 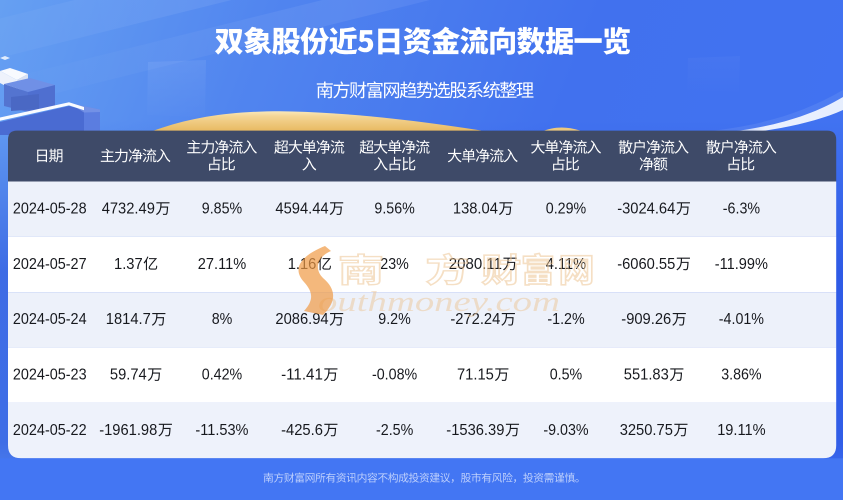 I want to click on svg-text: -272.24, so click(x=475, y=319).